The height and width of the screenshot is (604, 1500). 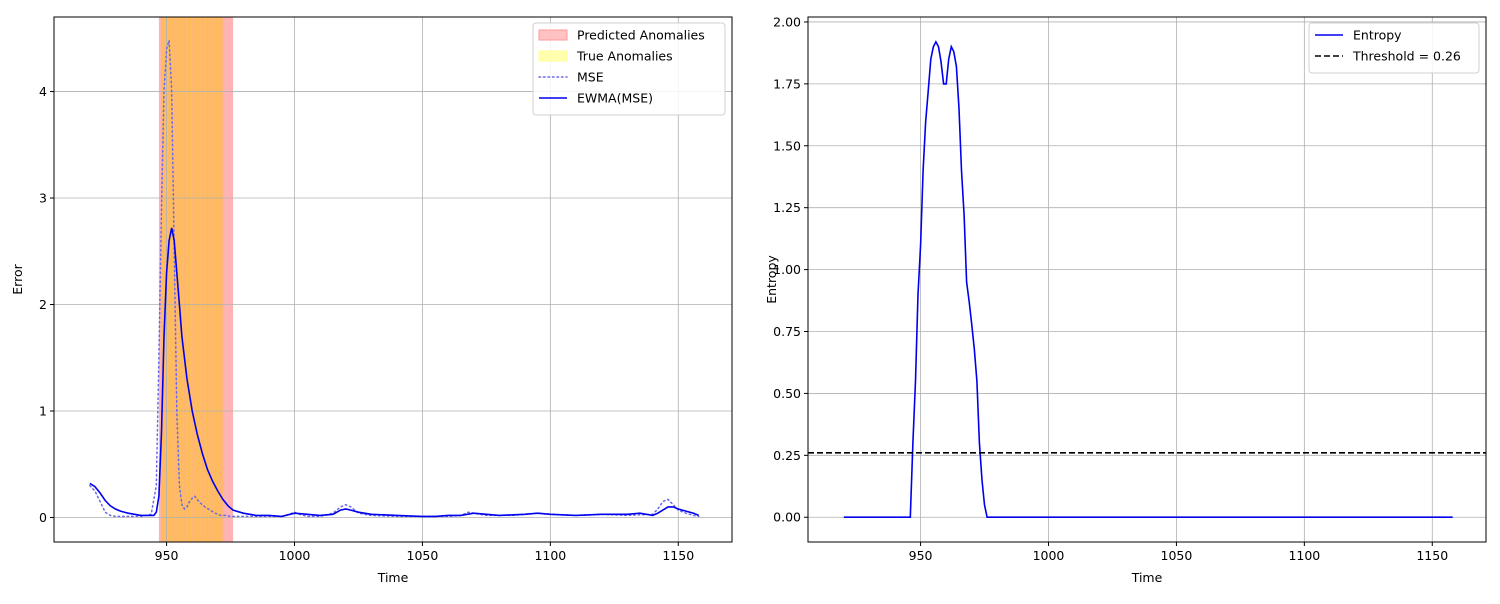 What do you see at coordinates (641, 35) in the screenshot?
I see `legend-label: Predicted Anomalies` at bounding box center [641, 35].